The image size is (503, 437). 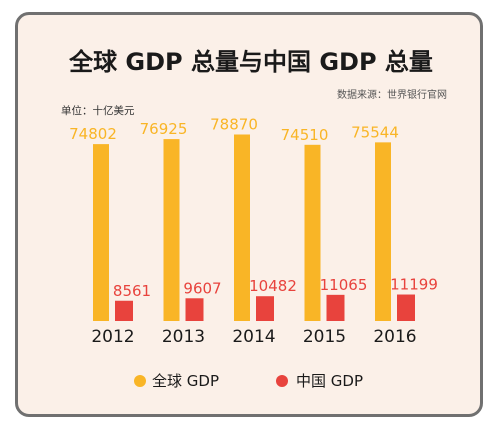 I want to click on x-tick-2014: 2014, so click(x=253, y=337).